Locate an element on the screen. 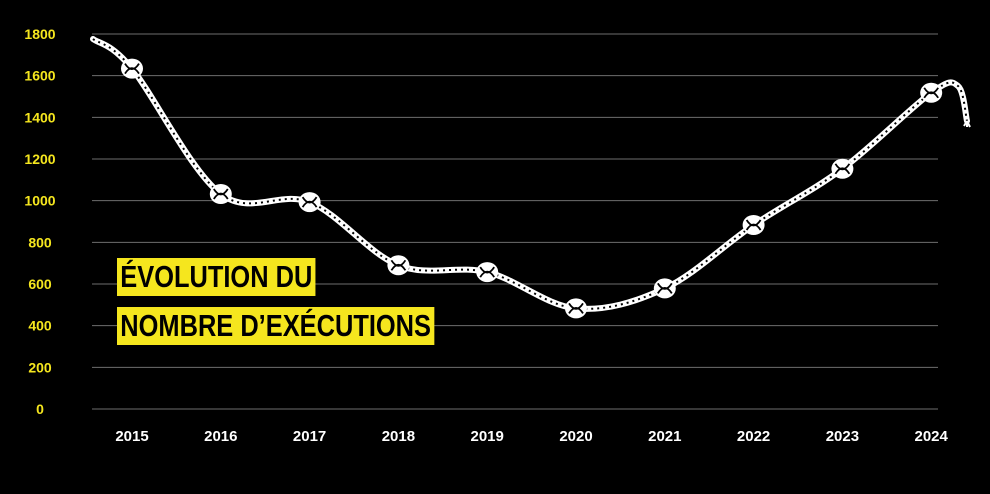 The image size is (990, 494). x-tick-label: 2019 is located at coordinates (487, 436).